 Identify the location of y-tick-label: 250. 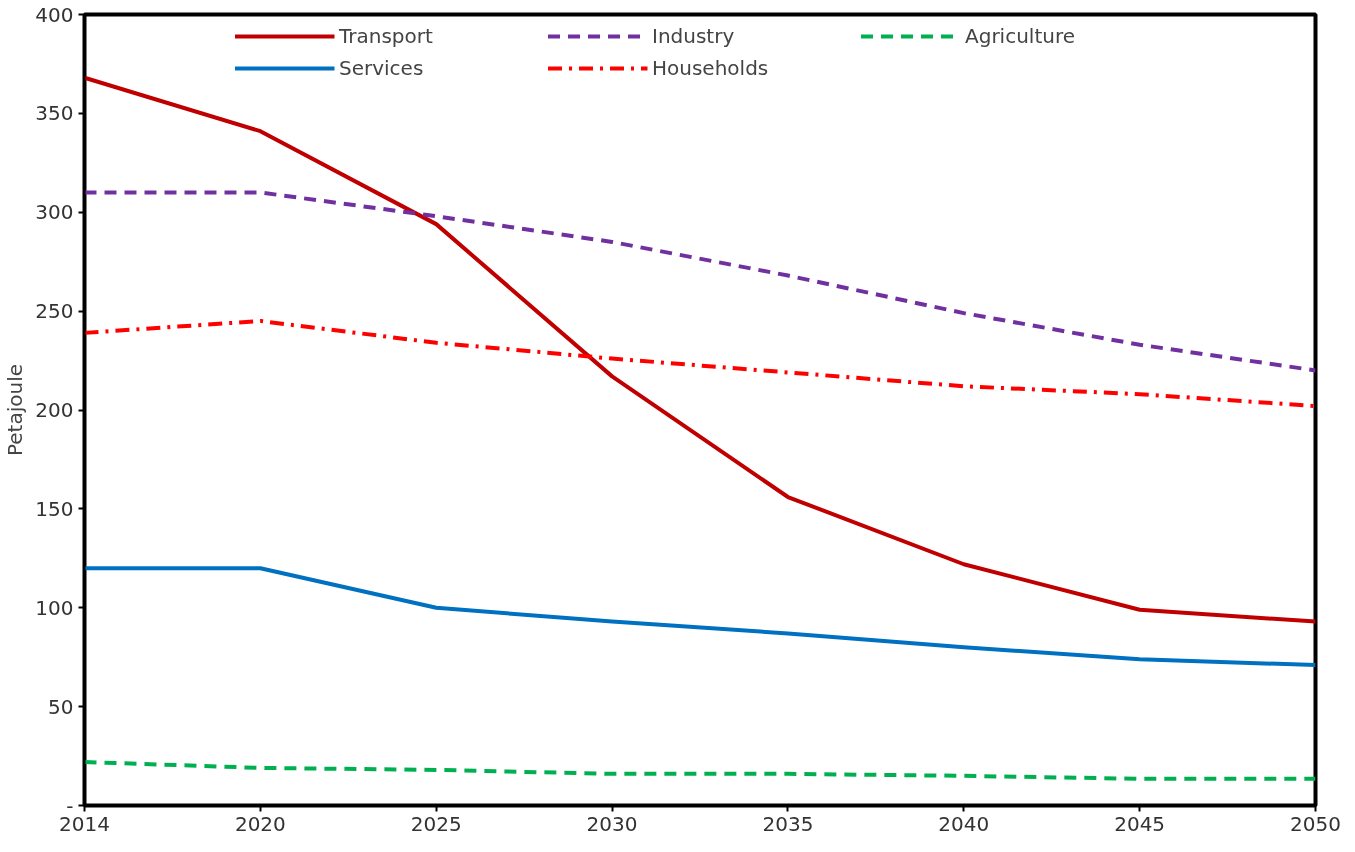
(54, 311).